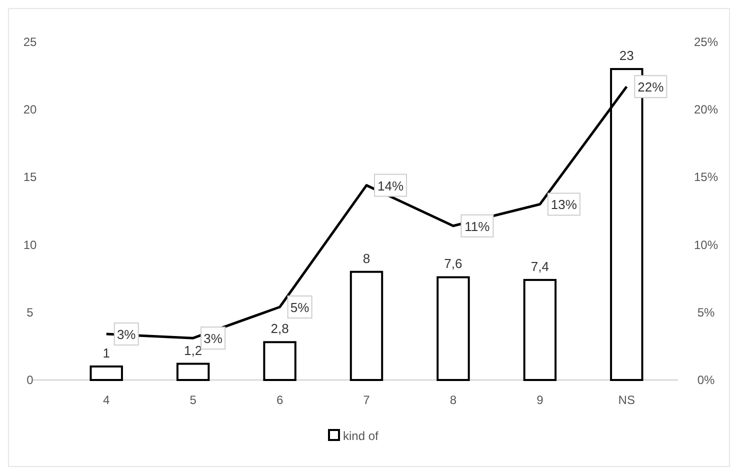  I want to click on y2-tick-label: 25%, so click(706, 42).